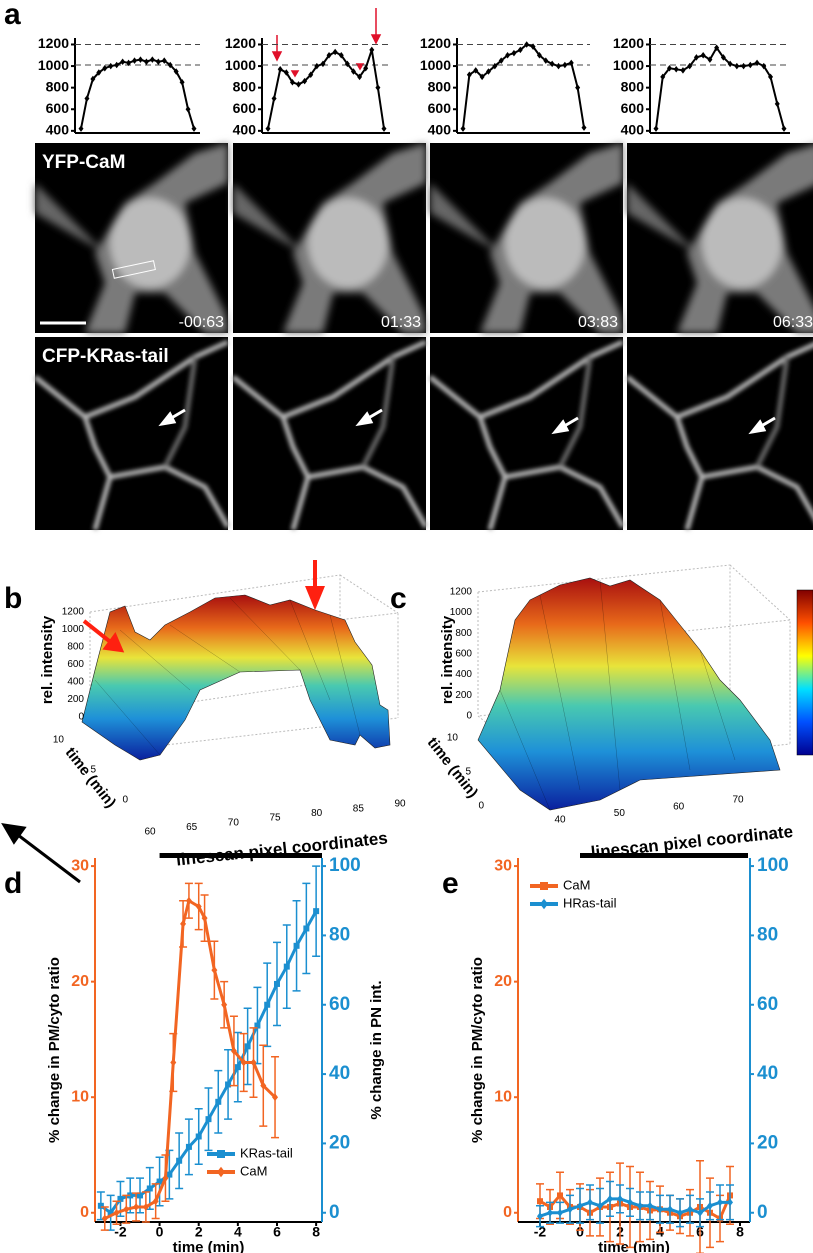 The width and height of the screenshot is (813, 1253). What do you see at coordinates (201, 322) in the screenshot?
I see `timestamp: -00:63` at bounding box center [201, 322].